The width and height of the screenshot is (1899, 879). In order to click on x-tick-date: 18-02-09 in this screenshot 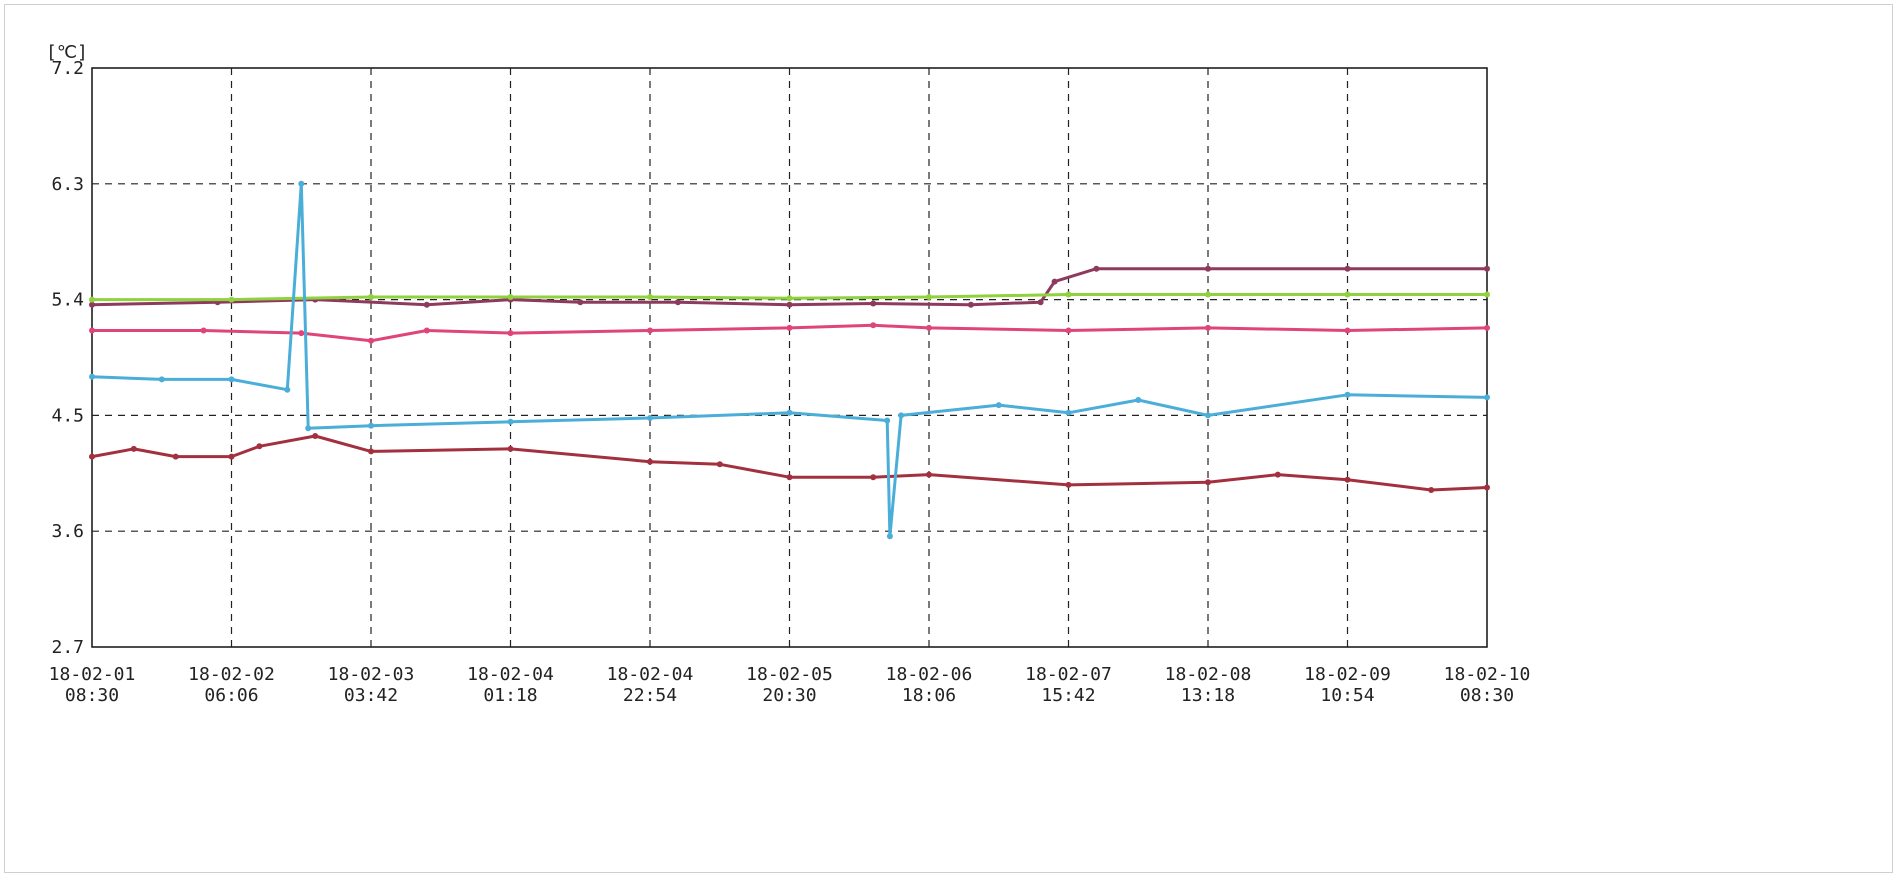, I will do `click(1347, 674)`.